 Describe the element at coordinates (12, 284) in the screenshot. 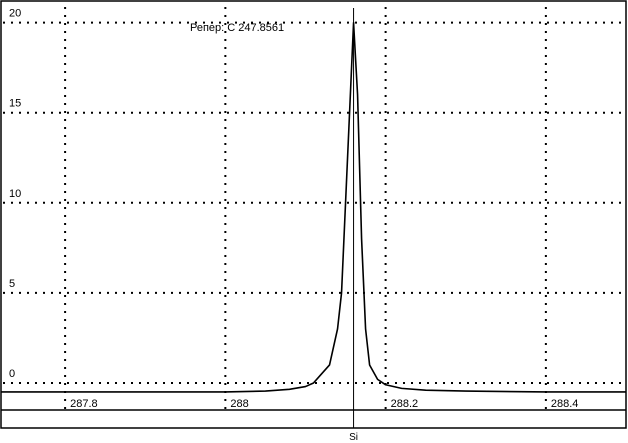

I see `y-tick-label: 5` at that location.